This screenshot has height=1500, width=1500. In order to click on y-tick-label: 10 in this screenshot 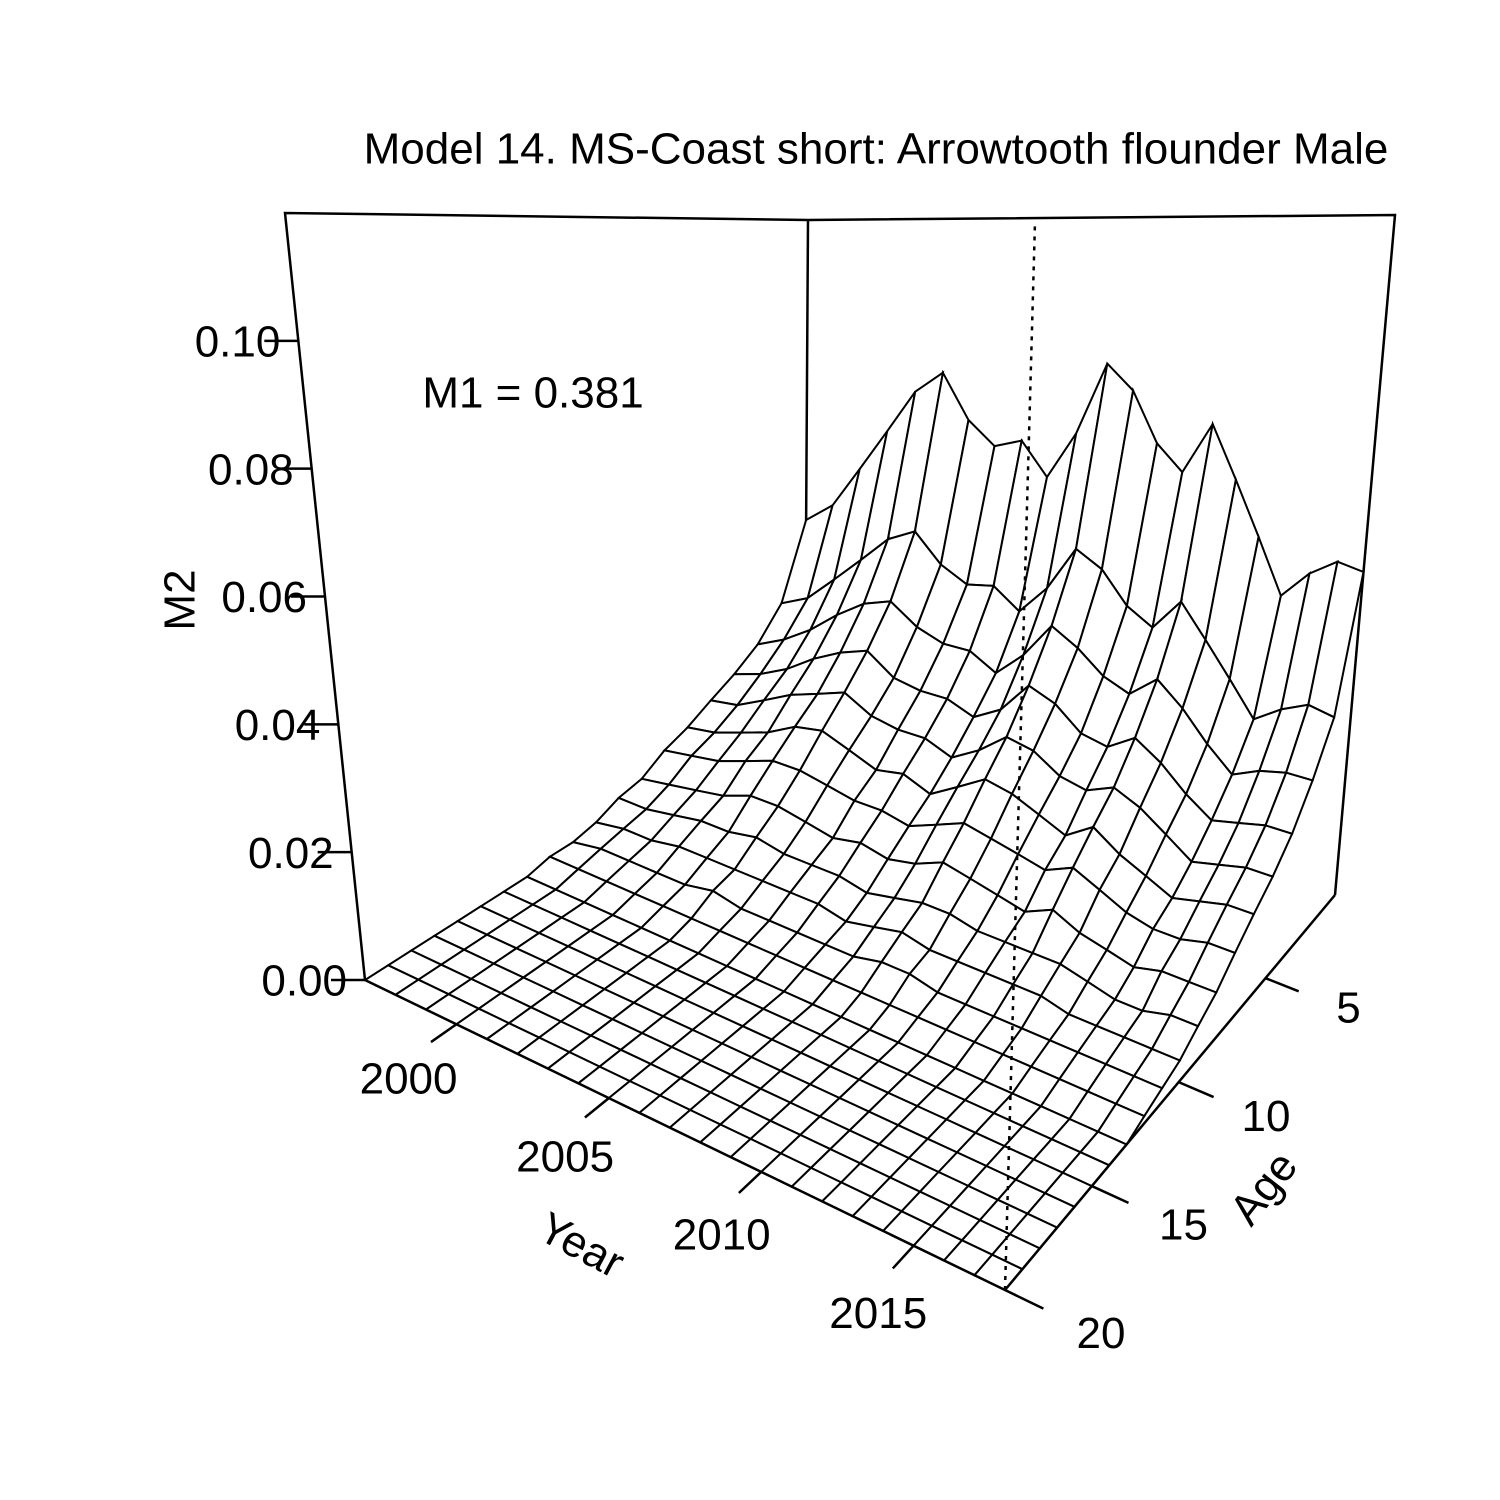, I will do `click(1266, 1116)`.